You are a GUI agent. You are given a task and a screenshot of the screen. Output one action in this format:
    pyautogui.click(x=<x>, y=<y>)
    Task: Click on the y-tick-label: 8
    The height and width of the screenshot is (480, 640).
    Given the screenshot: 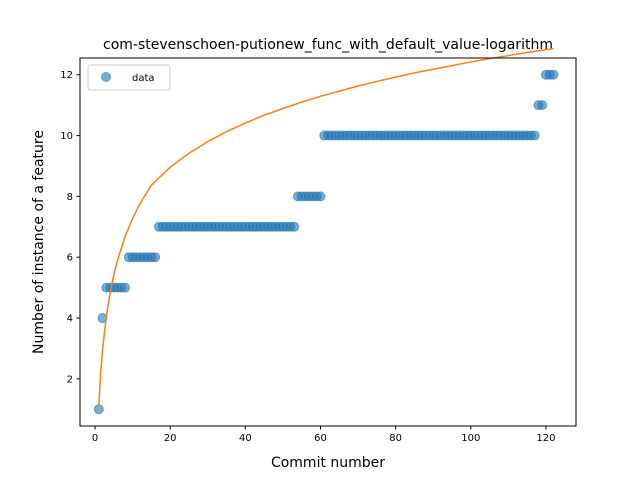 What is the action you would take?
    pyautogui.click(x=70, y=197)
    